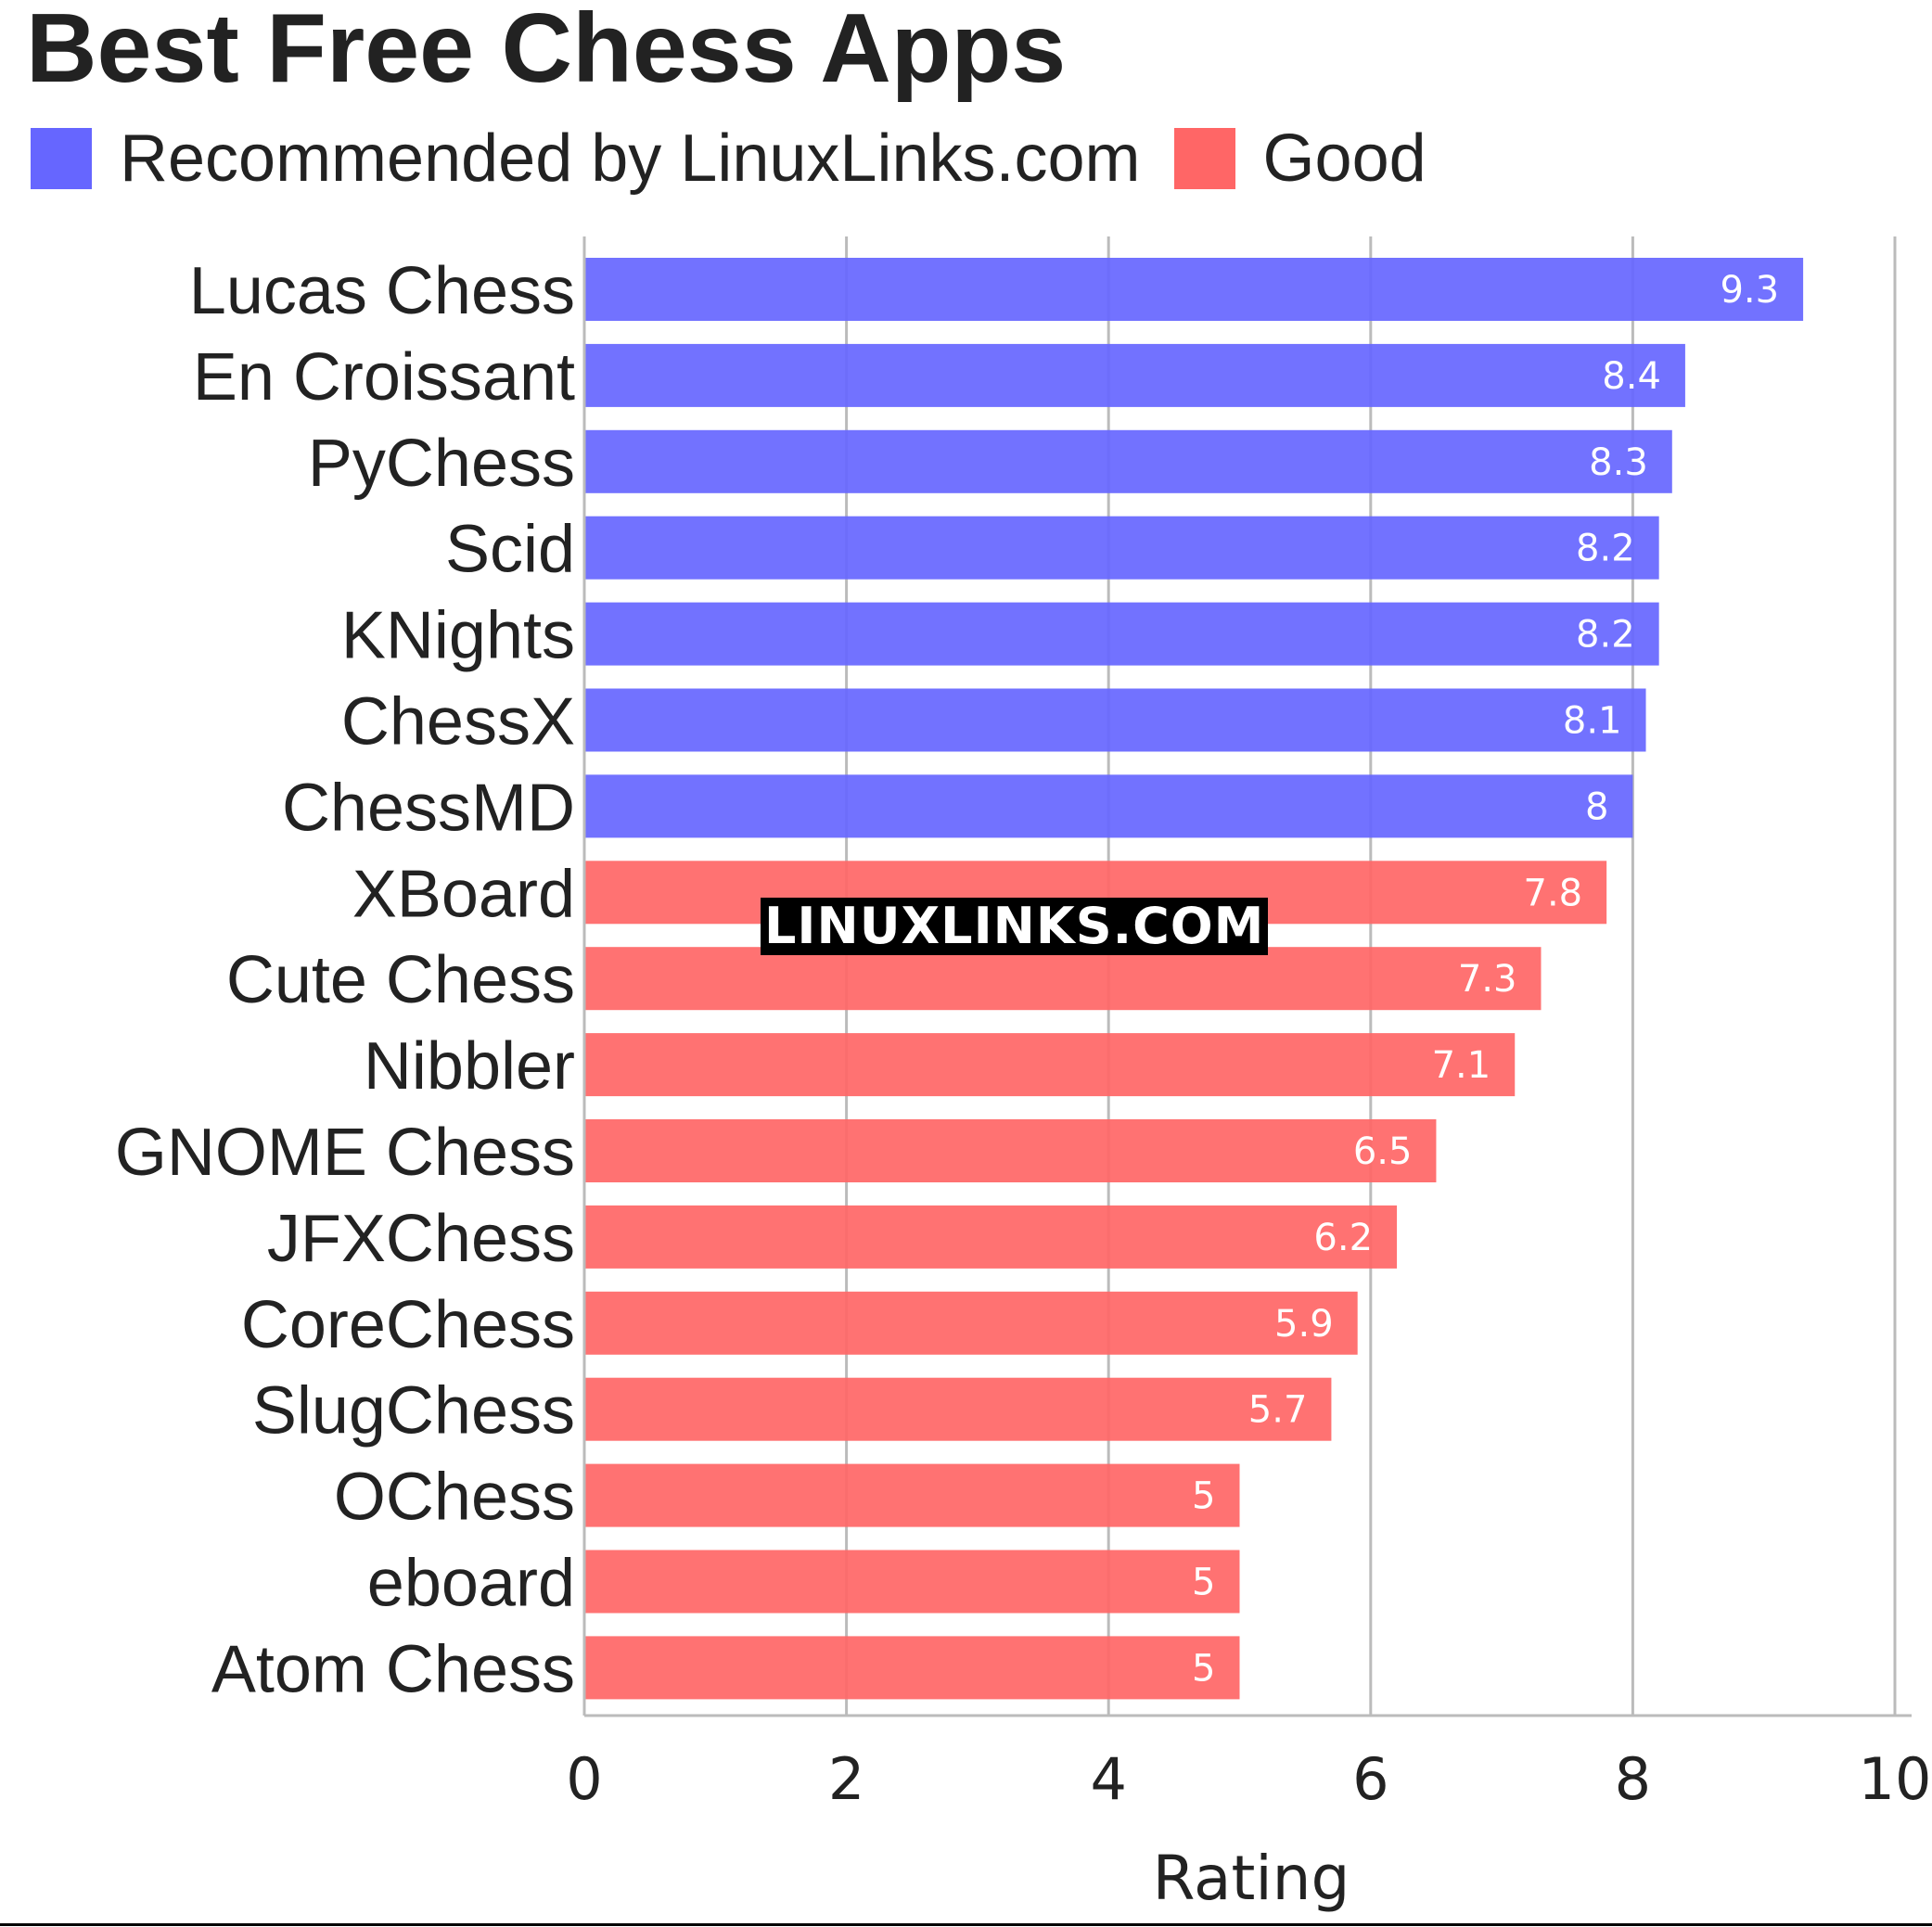 The height and width of the screenshot is (1927, 1932). I want to click on category-label-atom-chess: Atom Chess, so click(393, 1669).